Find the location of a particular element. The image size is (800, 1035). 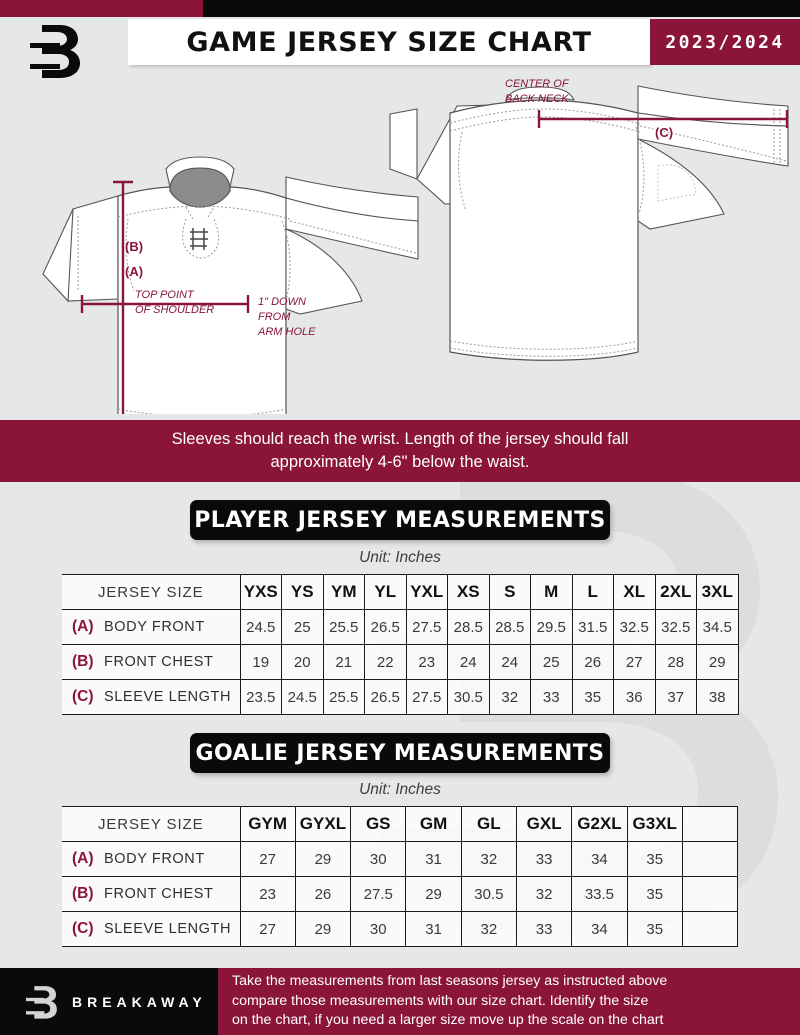

column-header-3xl: 3XL is located at coordinates (717, 592).